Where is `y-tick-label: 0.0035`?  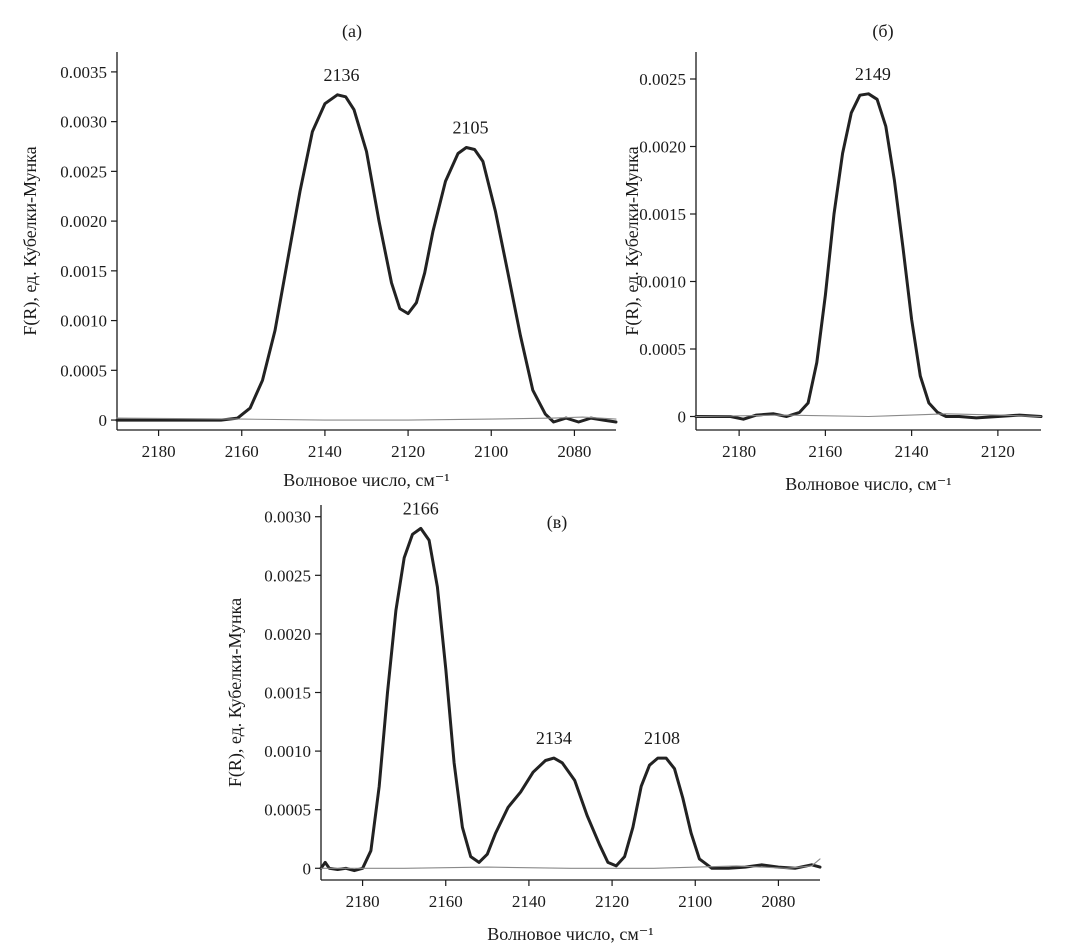 y-tick-label: 0.0035 is located at coordinates (83, 72).